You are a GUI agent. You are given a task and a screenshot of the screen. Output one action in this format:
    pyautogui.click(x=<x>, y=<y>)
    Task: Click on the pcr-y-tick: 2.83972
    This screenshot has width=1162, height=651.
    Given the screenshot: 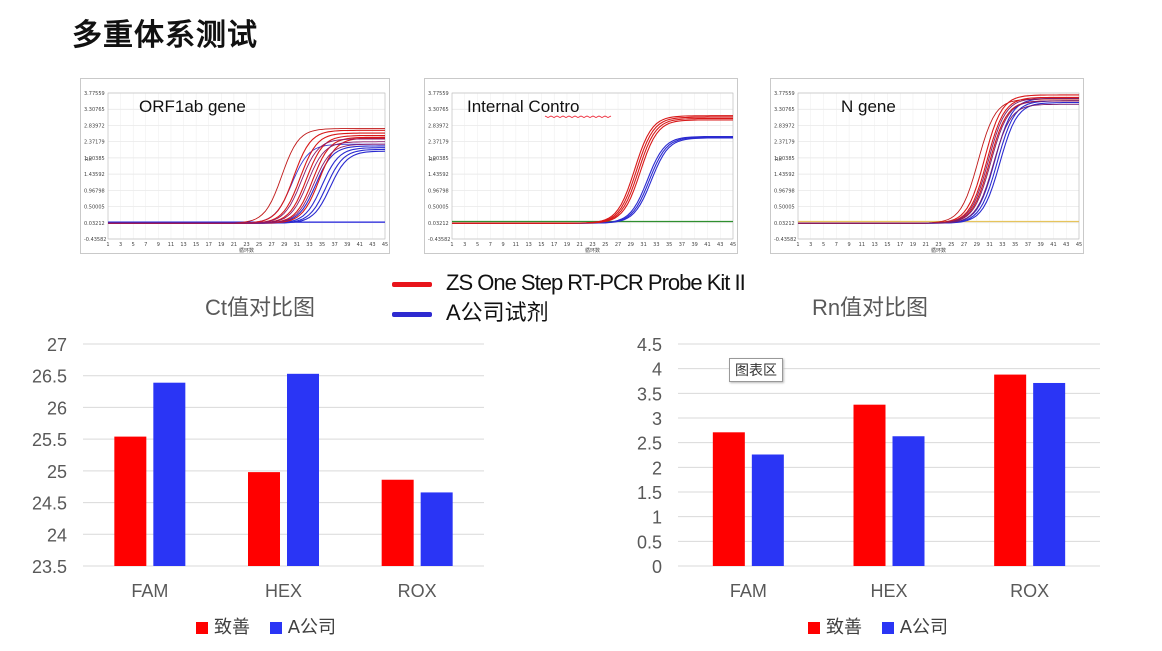 What is the action you would take?
    pyautogui.click(x=94, y=126)
    